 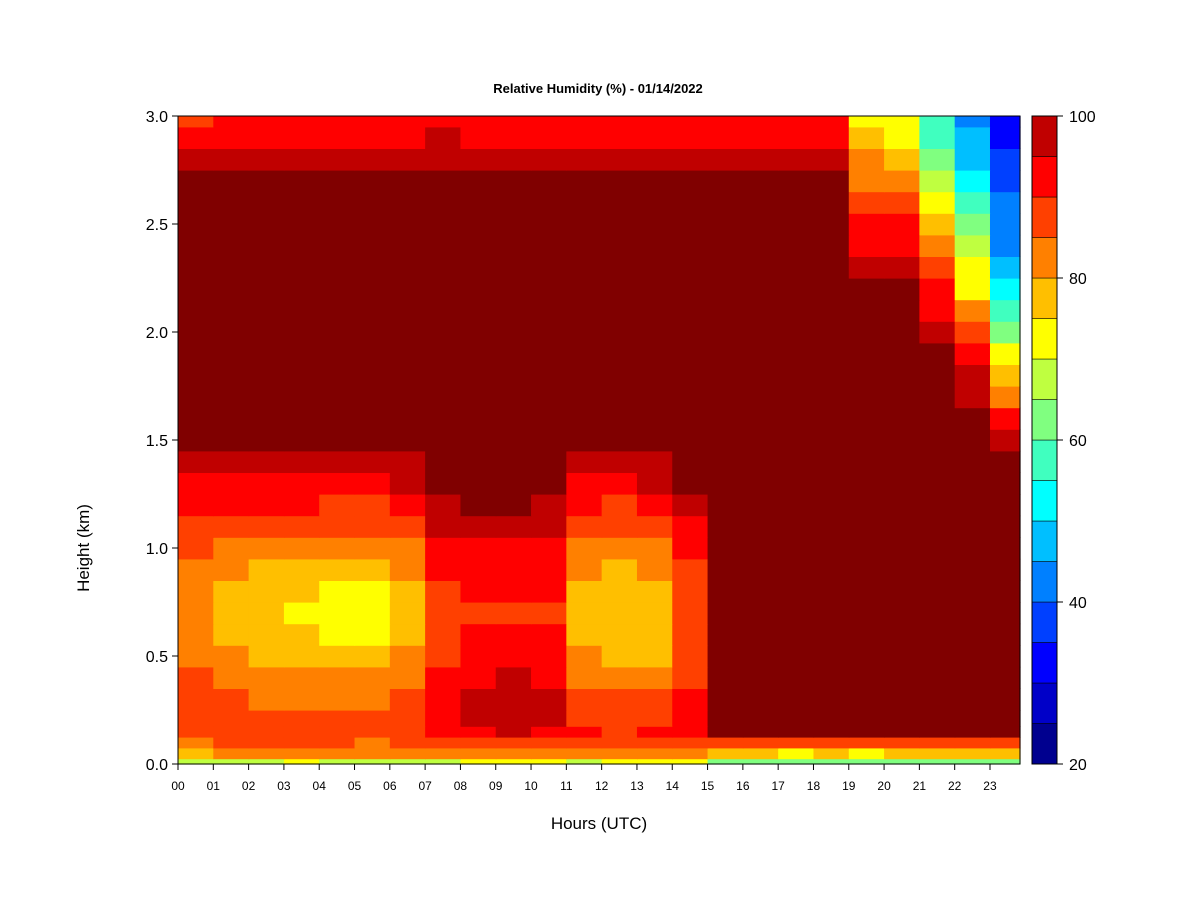 I want to click on x-tick-label: 16, so click(x=743, y=786).